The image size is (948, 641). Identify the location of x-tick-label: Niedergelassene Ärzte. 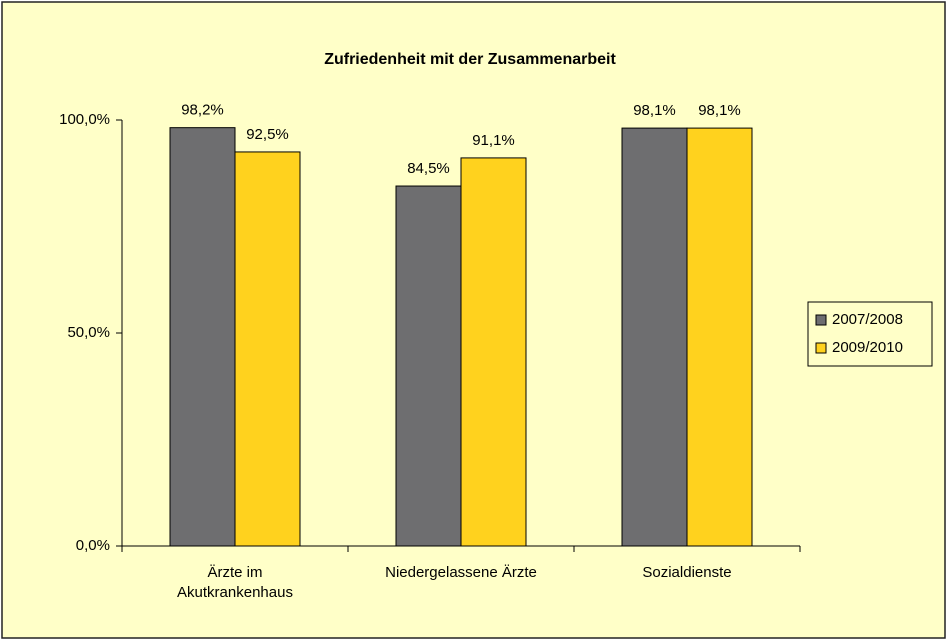
(461, 572).